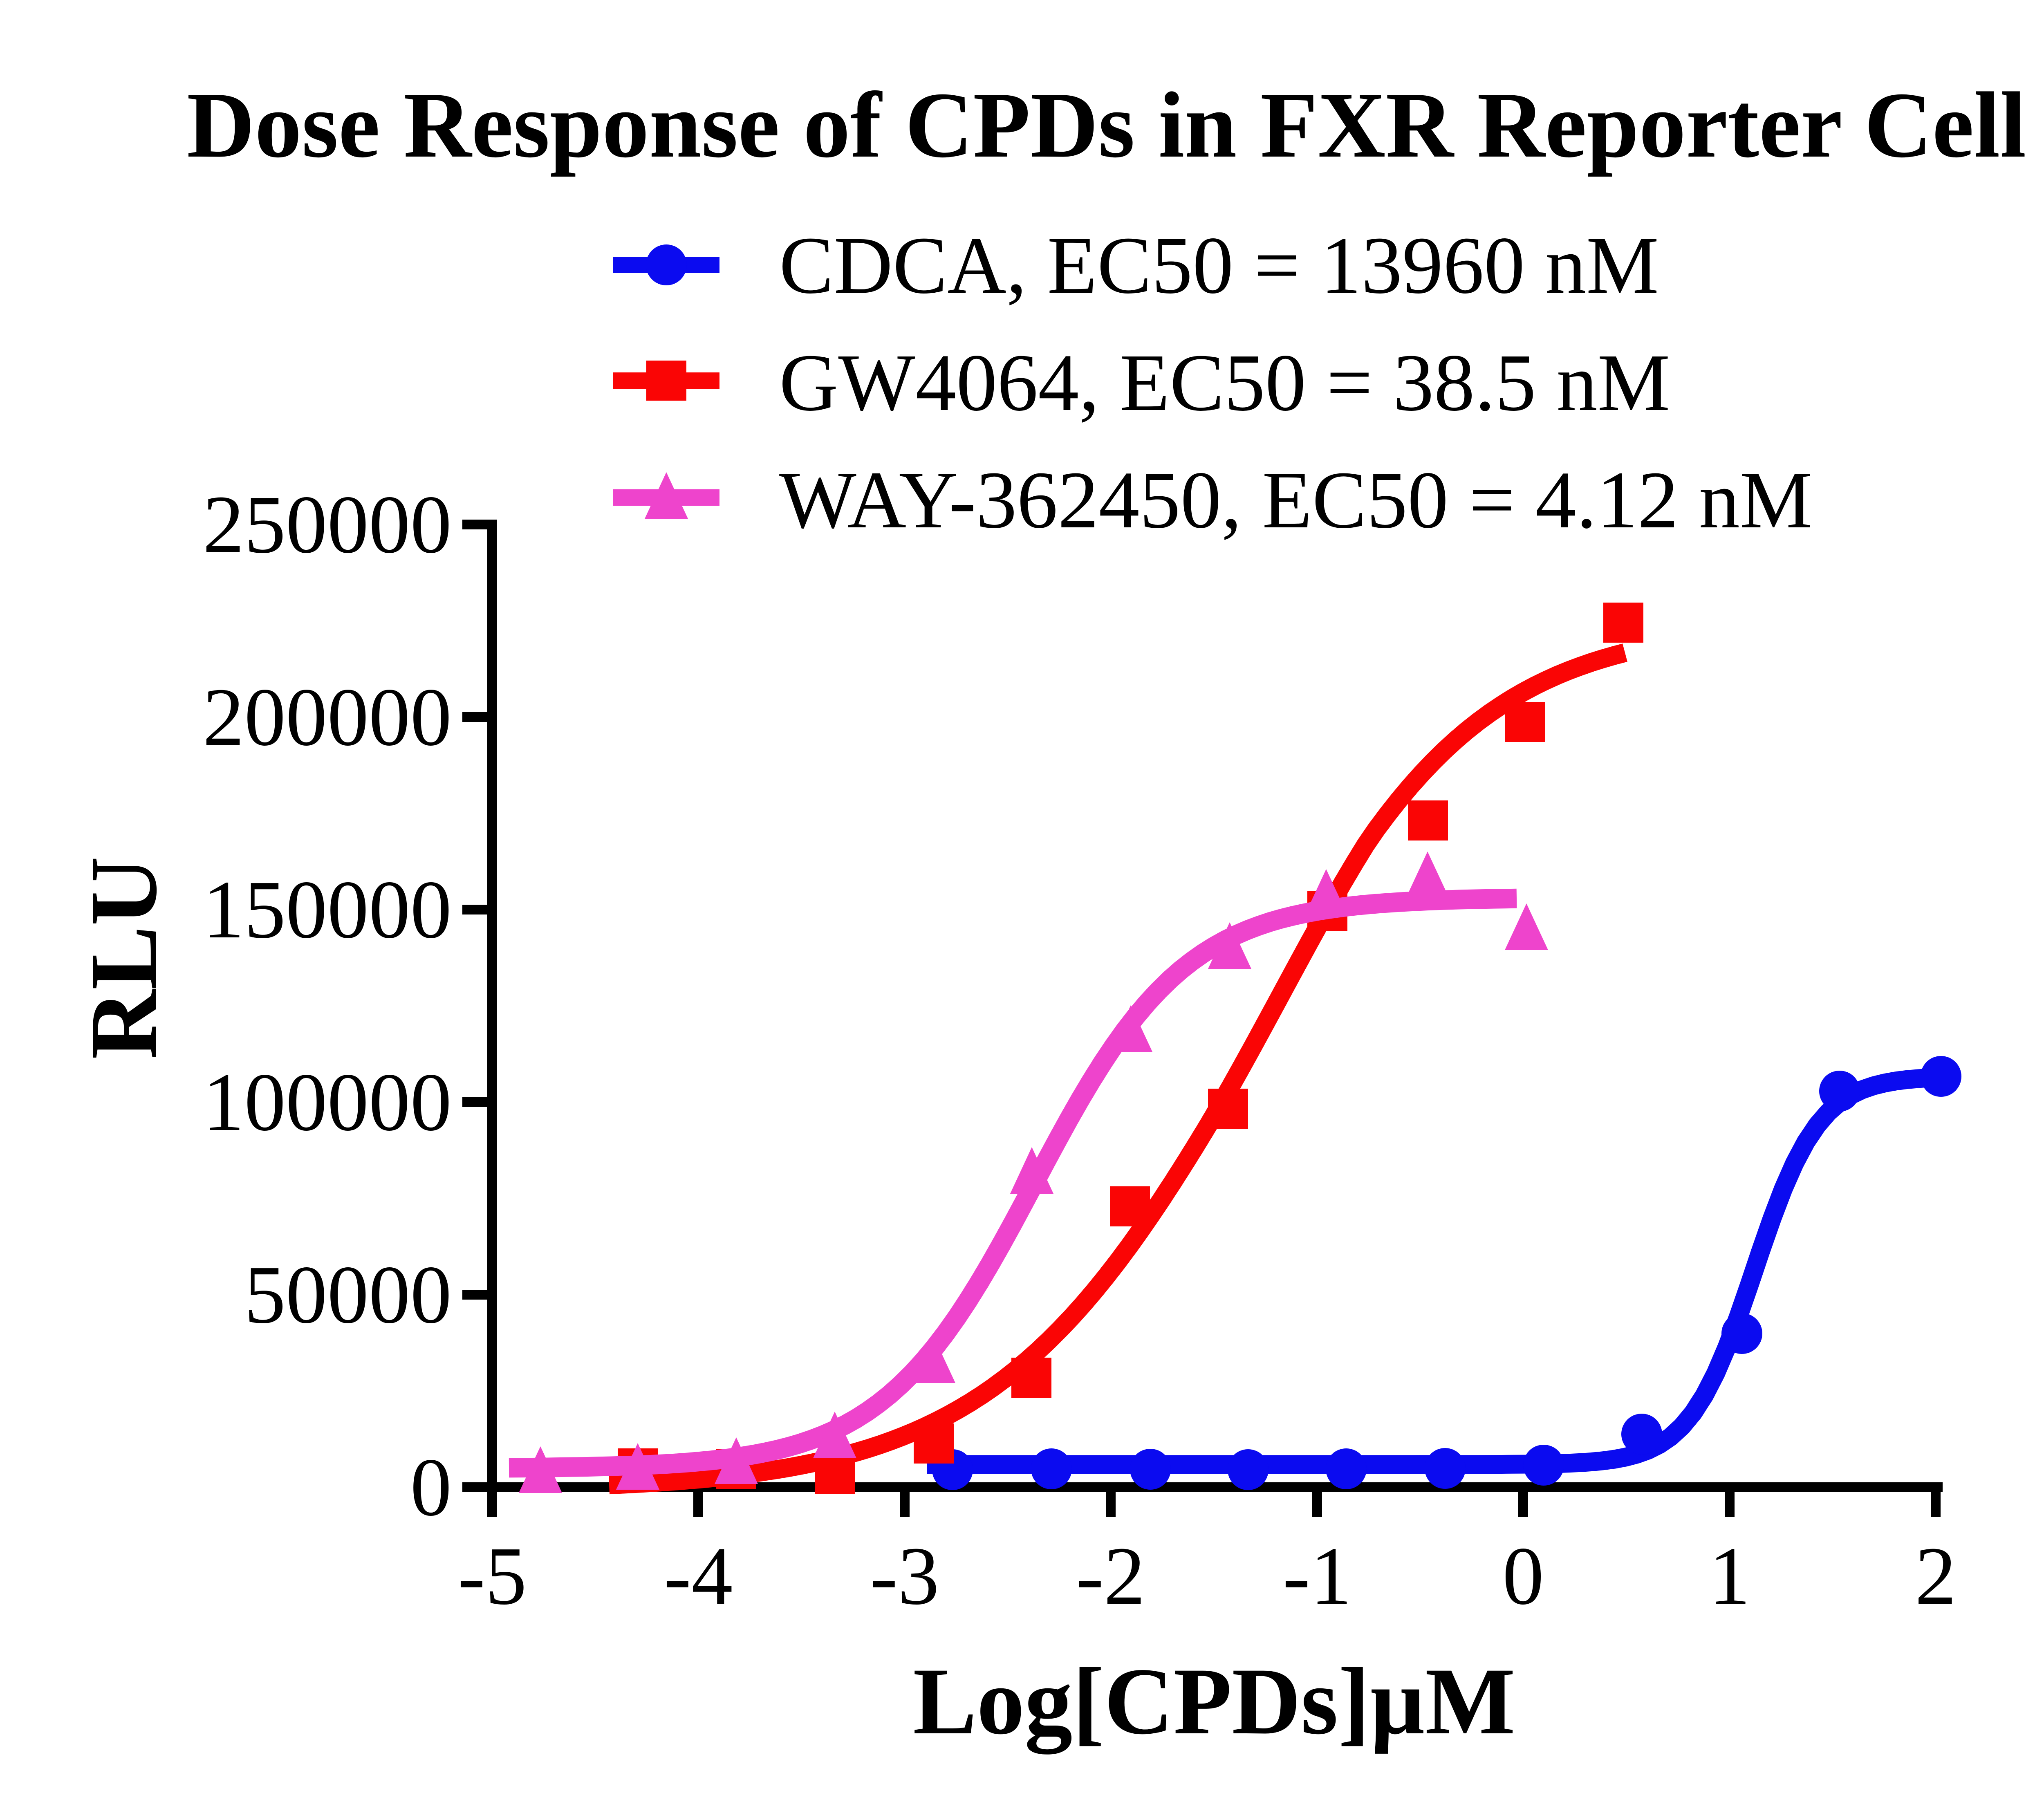 The width and height of the screenshot is (2044, 1820). Describe the element at coordinates (328, 1102) in the screenshot. I see `svg-text: 100000` at that location.